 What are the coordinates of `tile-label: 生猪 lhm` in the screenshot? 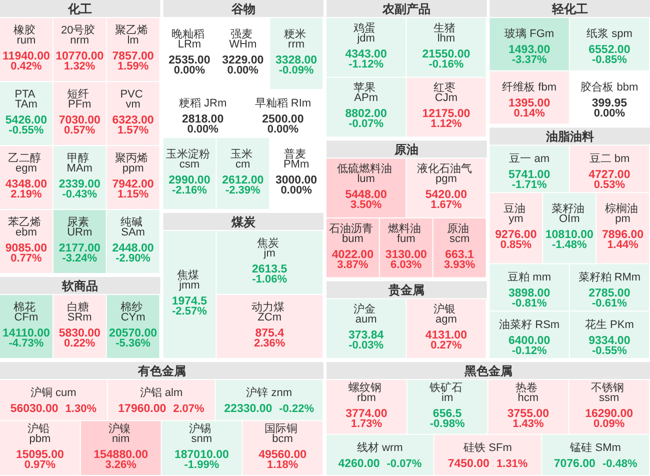 It's located at (445, 33).